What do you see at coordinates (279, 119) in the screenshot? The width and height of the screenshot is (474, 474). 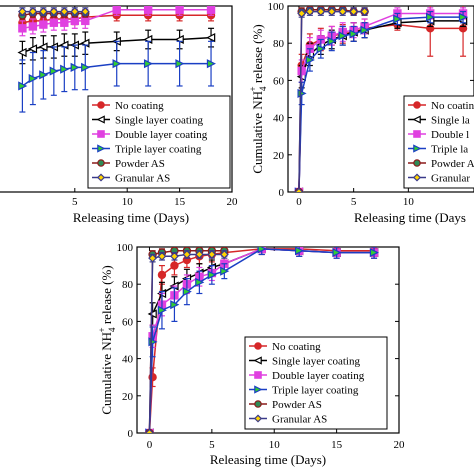 I see `y-tick-label: 40` at bounding box center [279, 119].